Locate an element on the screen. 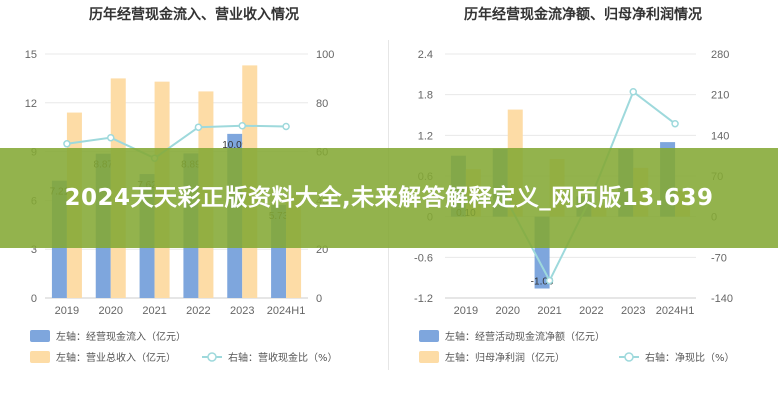 The width and height of the screenshot is (778, 400). right-chart-y-right-tick: -140 is located at coordinates (722, 299).